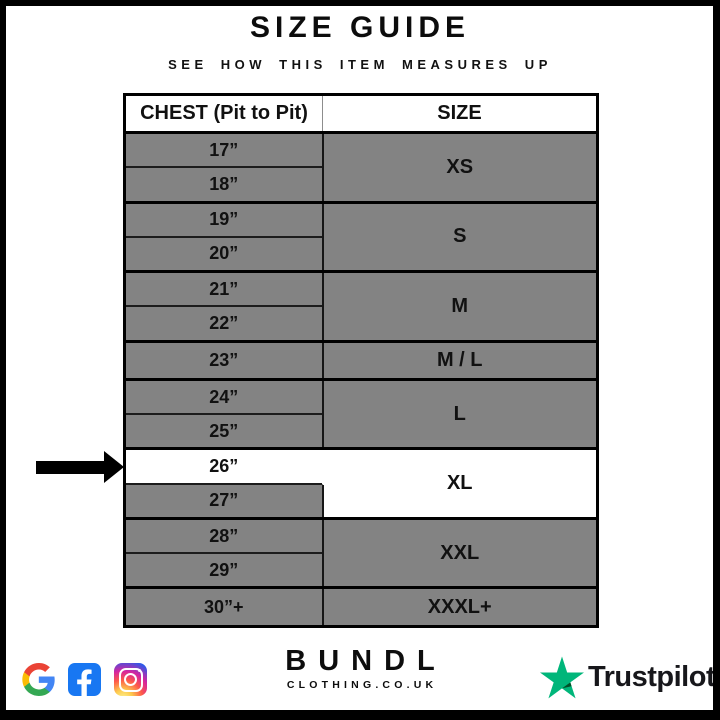 Image resolution: width=720 pixels, height=720 pixels. I want to click on size-cell: L, so click(460, 413).